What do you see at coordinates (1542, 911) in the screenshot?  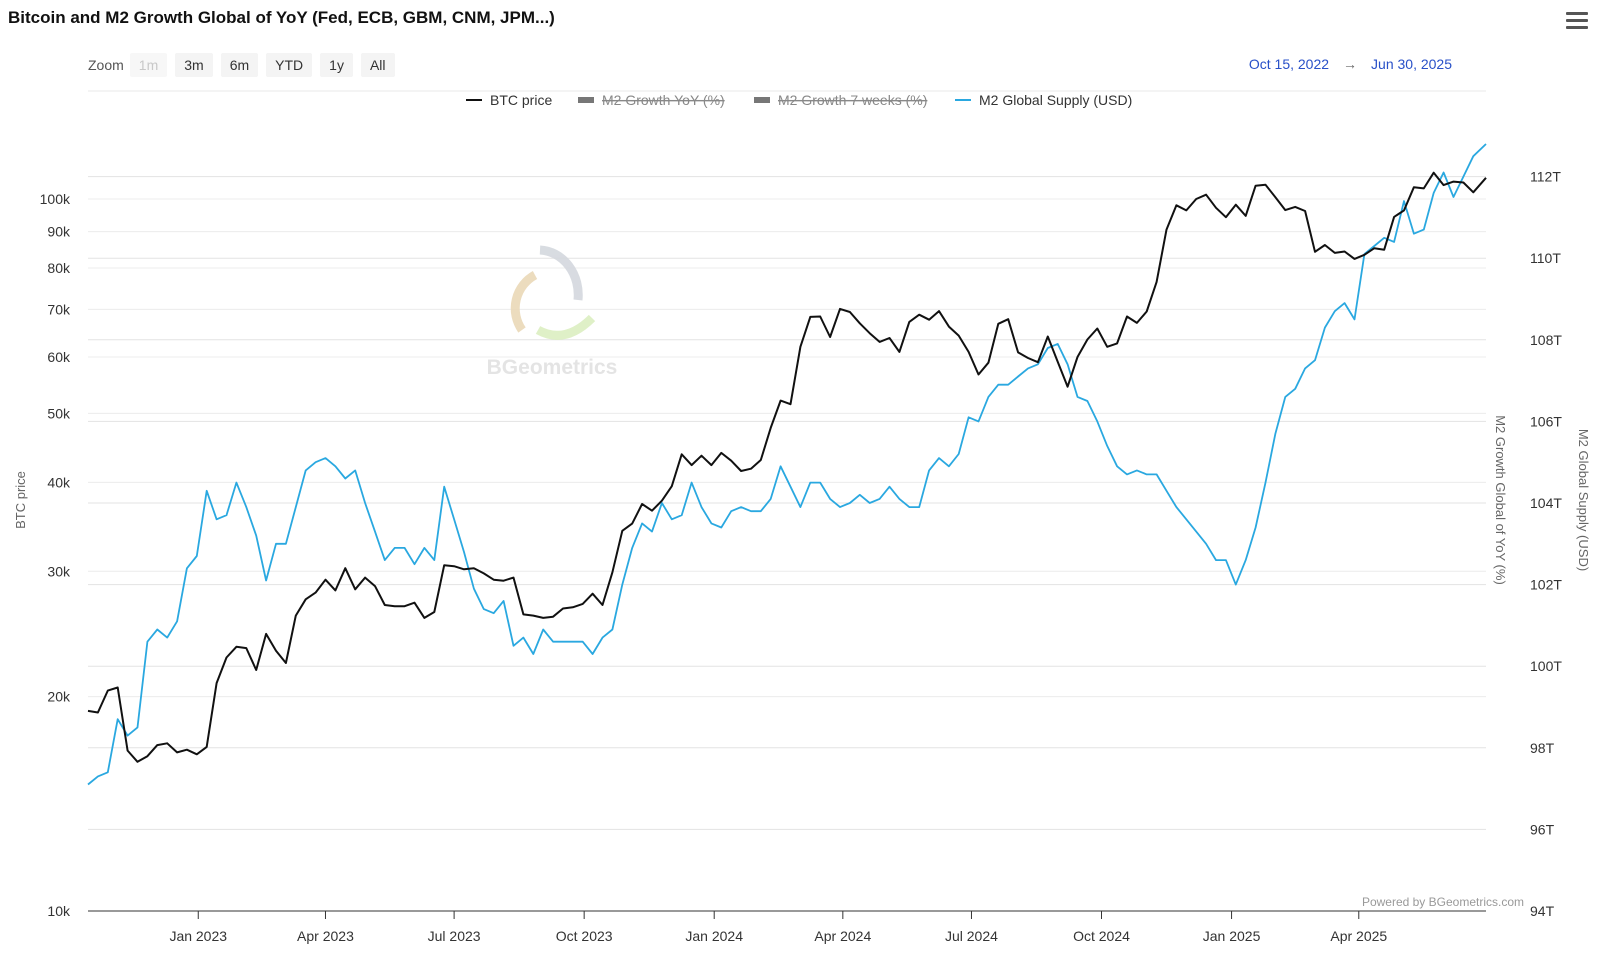 I see `y-right-tick-label: 94T` at bounding box center [1542, 911].